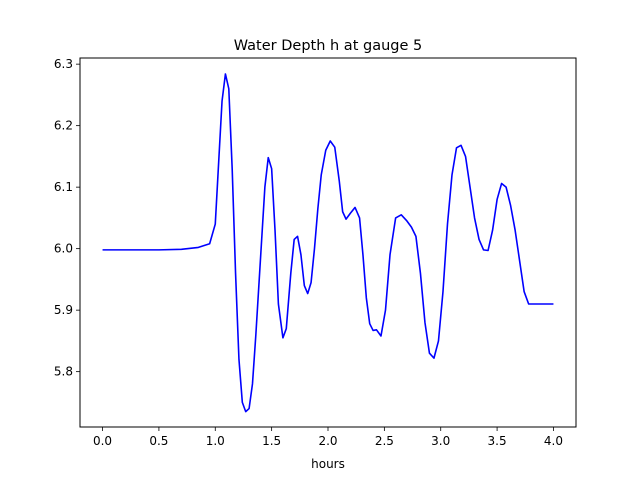 This screenshot has height=480, width=640. Describe the element at coordinates (102, 441) in the screenshot. I see `x-tick-label: 0.0` at that location.